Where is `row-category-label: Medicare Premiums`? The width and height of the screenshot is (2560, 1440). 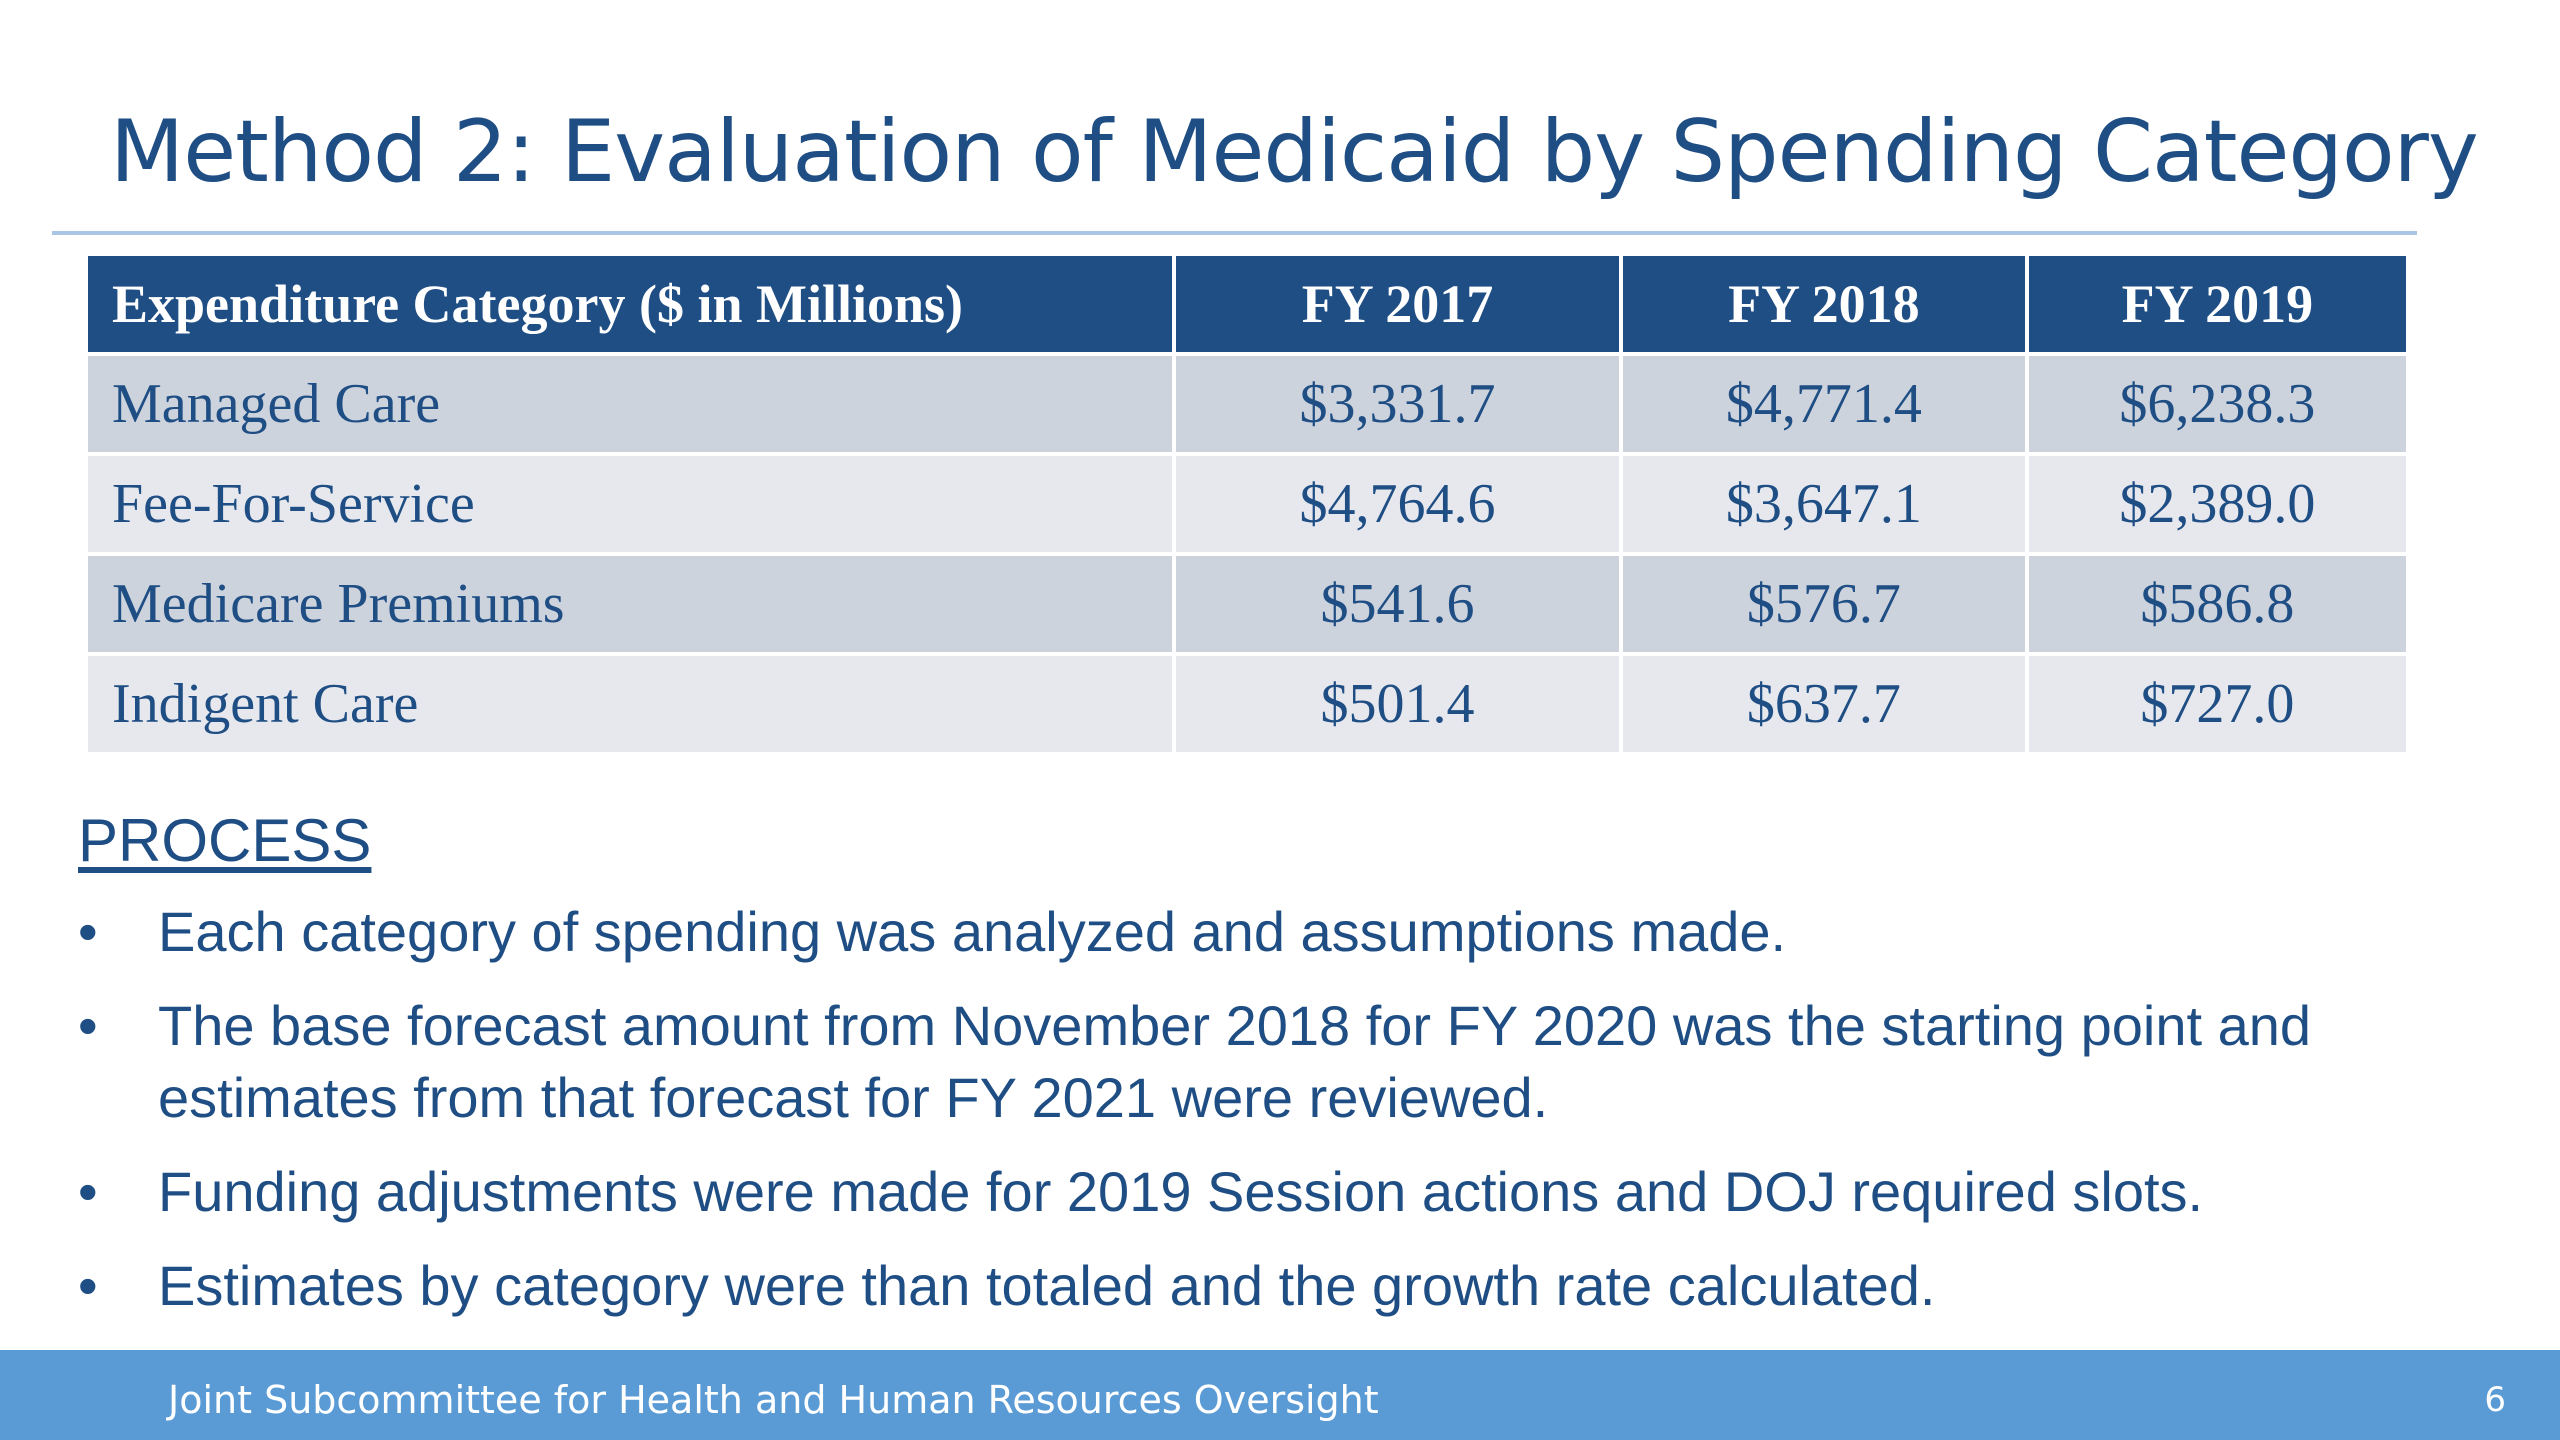
row-category-label: Medicare Premiums is located at coordinates (630, 604).